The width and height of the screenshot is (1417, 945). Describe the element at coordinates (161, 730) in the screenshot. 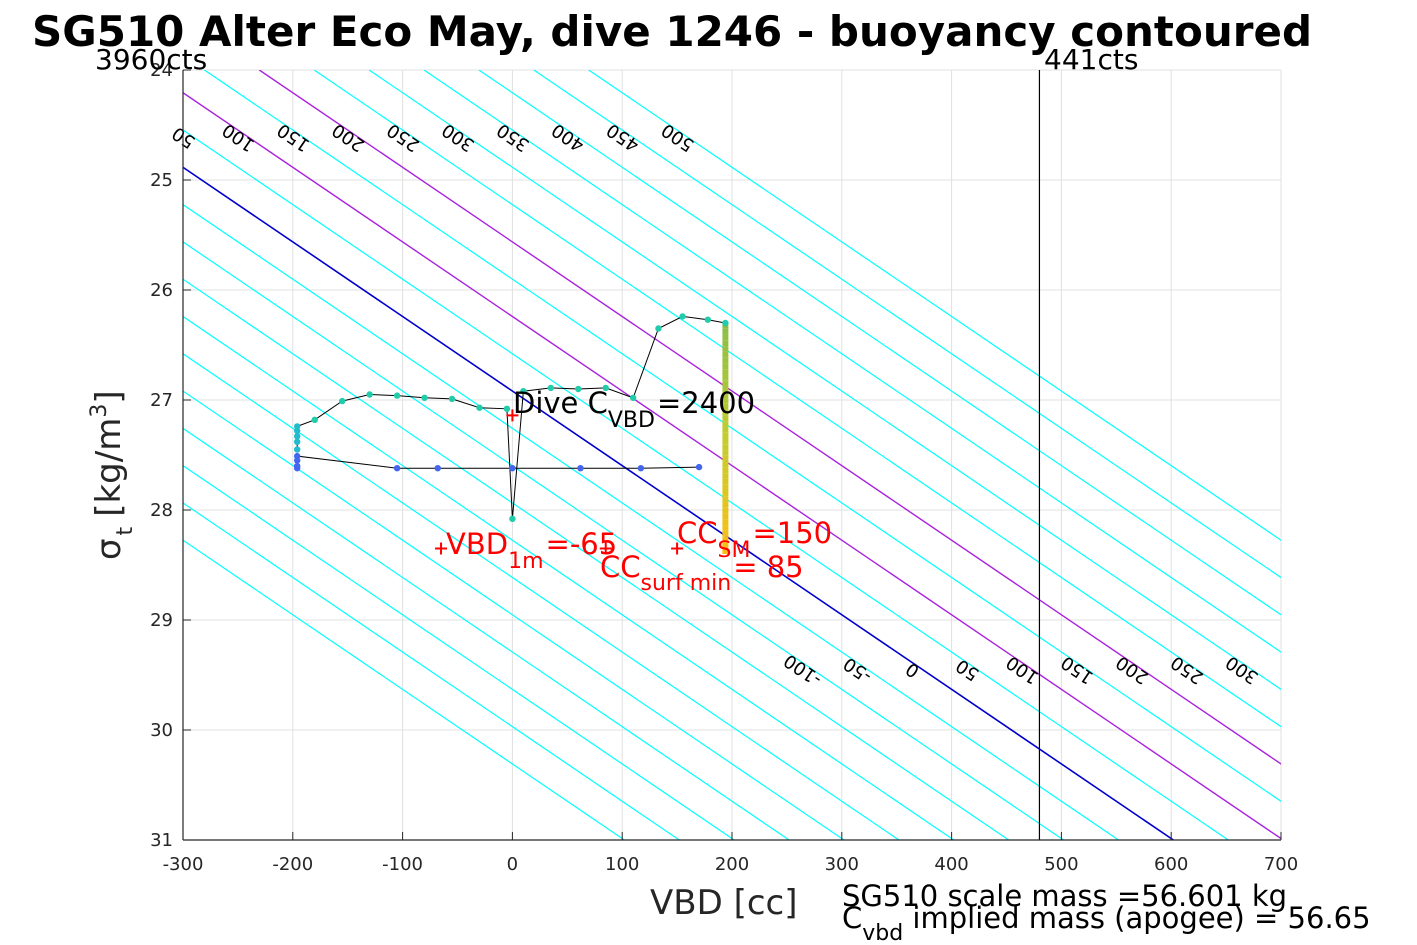

I see `y-tick-label: 30` at that location.